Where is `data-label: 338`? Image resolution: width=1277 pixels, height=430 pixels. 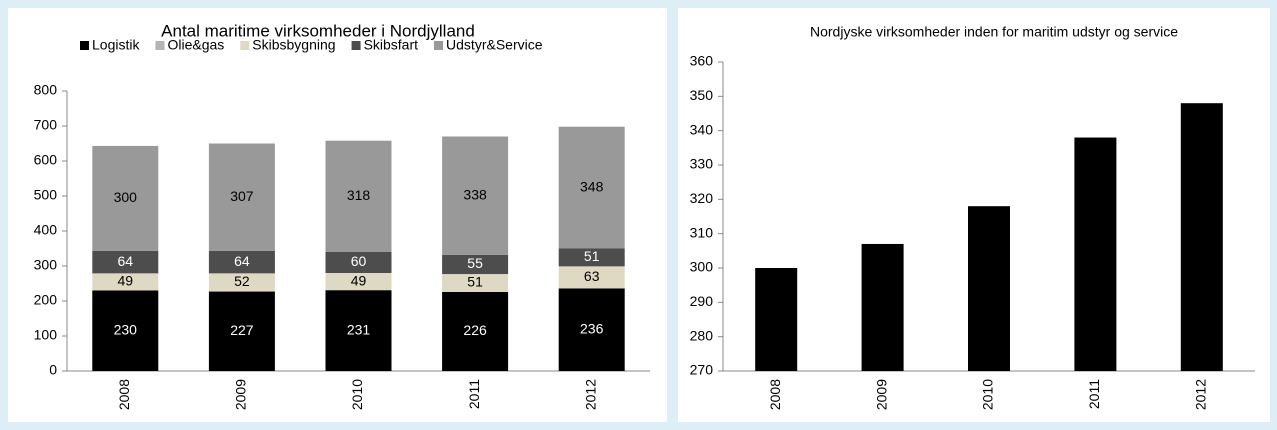 data-label: 338 is located at coordinates (475, 194).